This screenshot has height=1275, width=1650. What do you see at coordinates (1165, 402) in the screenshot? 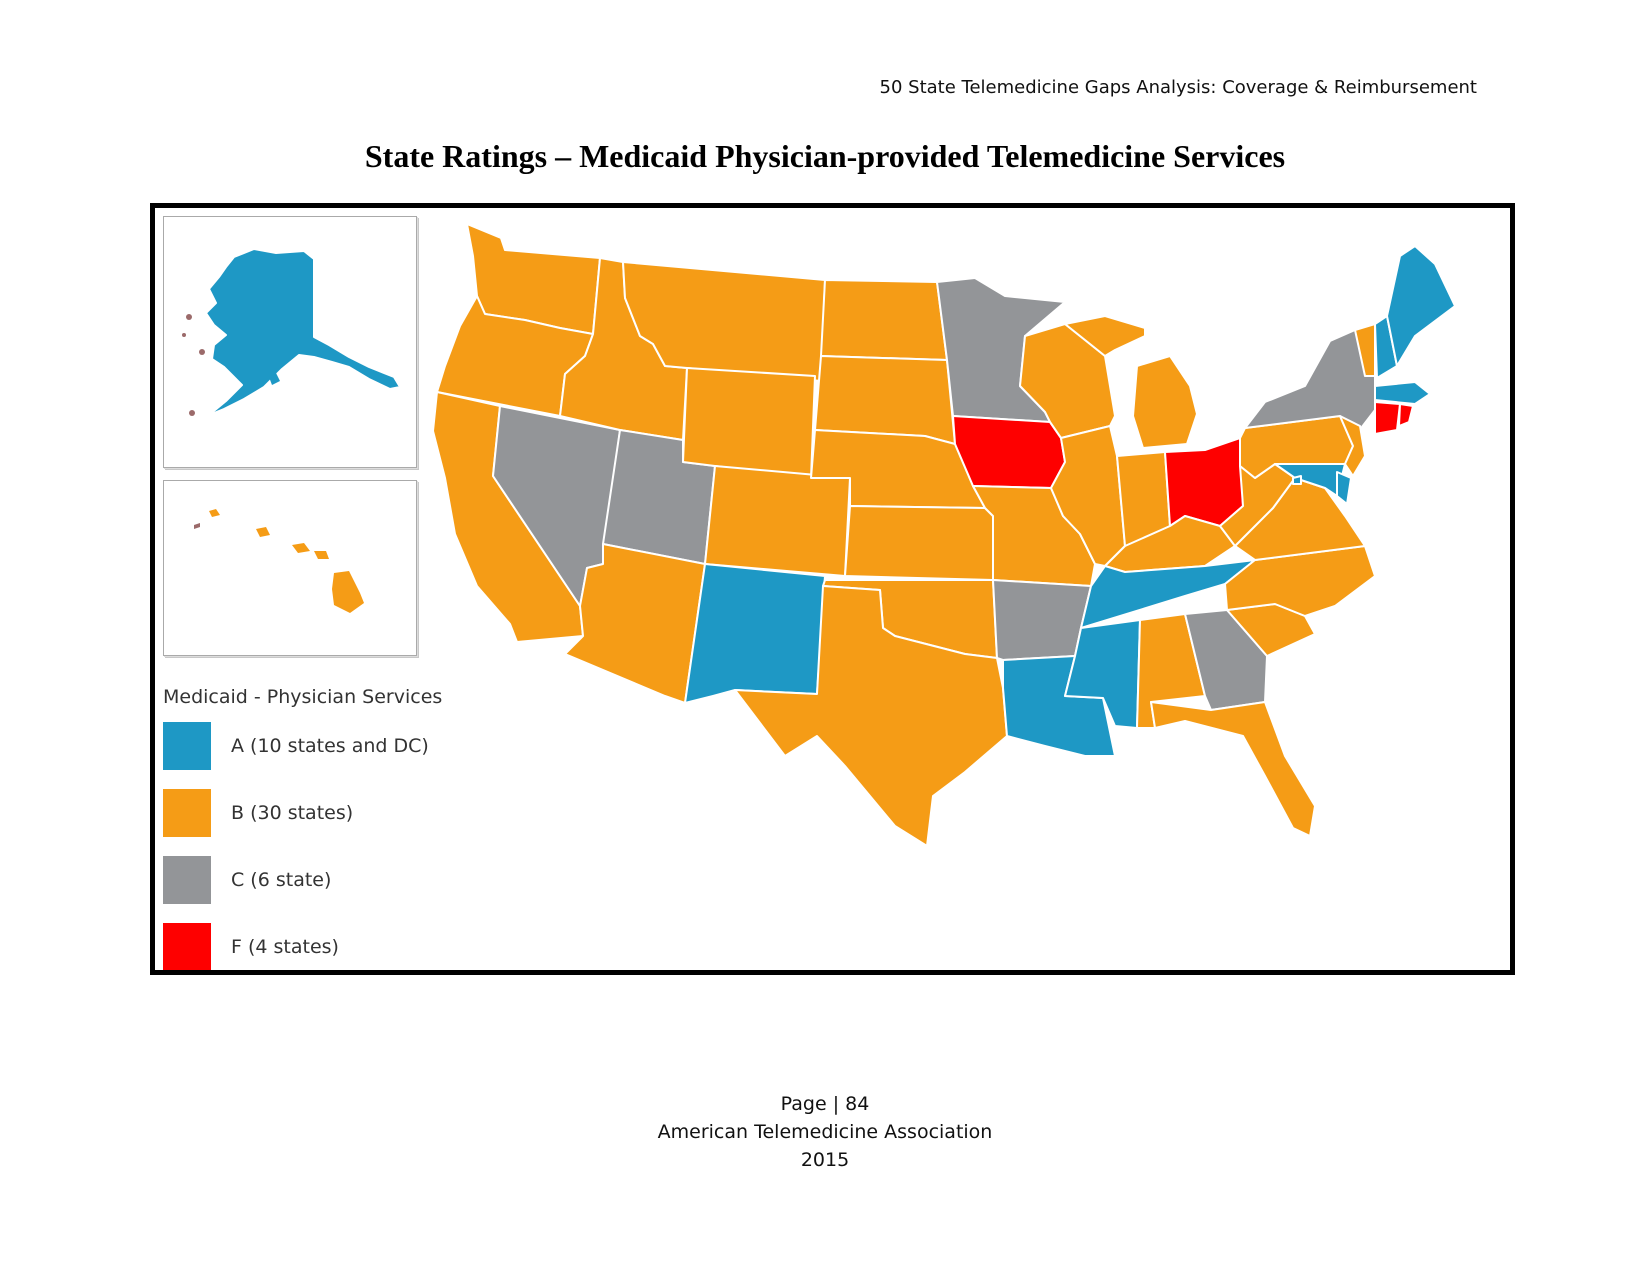
I see `state-michigan` at bounding box center [1165, 402].